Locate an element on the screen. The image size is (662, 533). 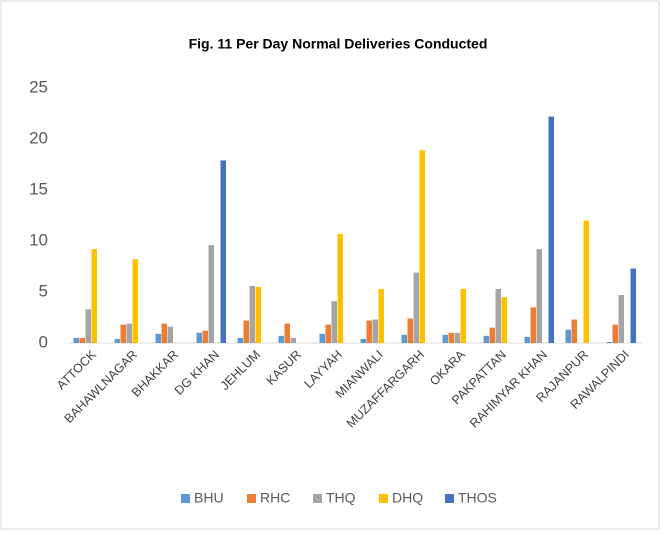
legend-label: DHQ is located at coordinates (407, 498).